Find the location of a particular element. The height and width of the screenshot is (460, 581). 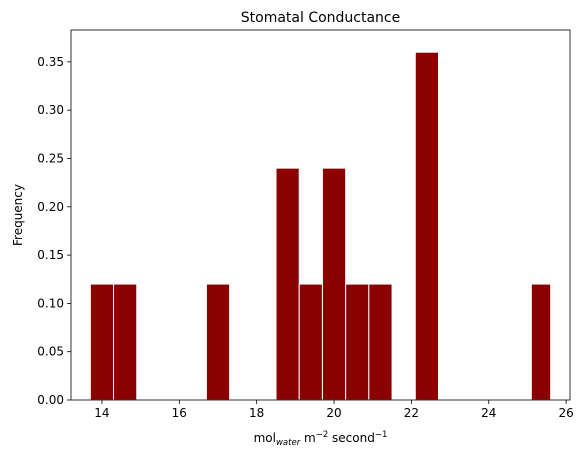

y-tick-label: 0.05 is located at coordinates (50, 352).